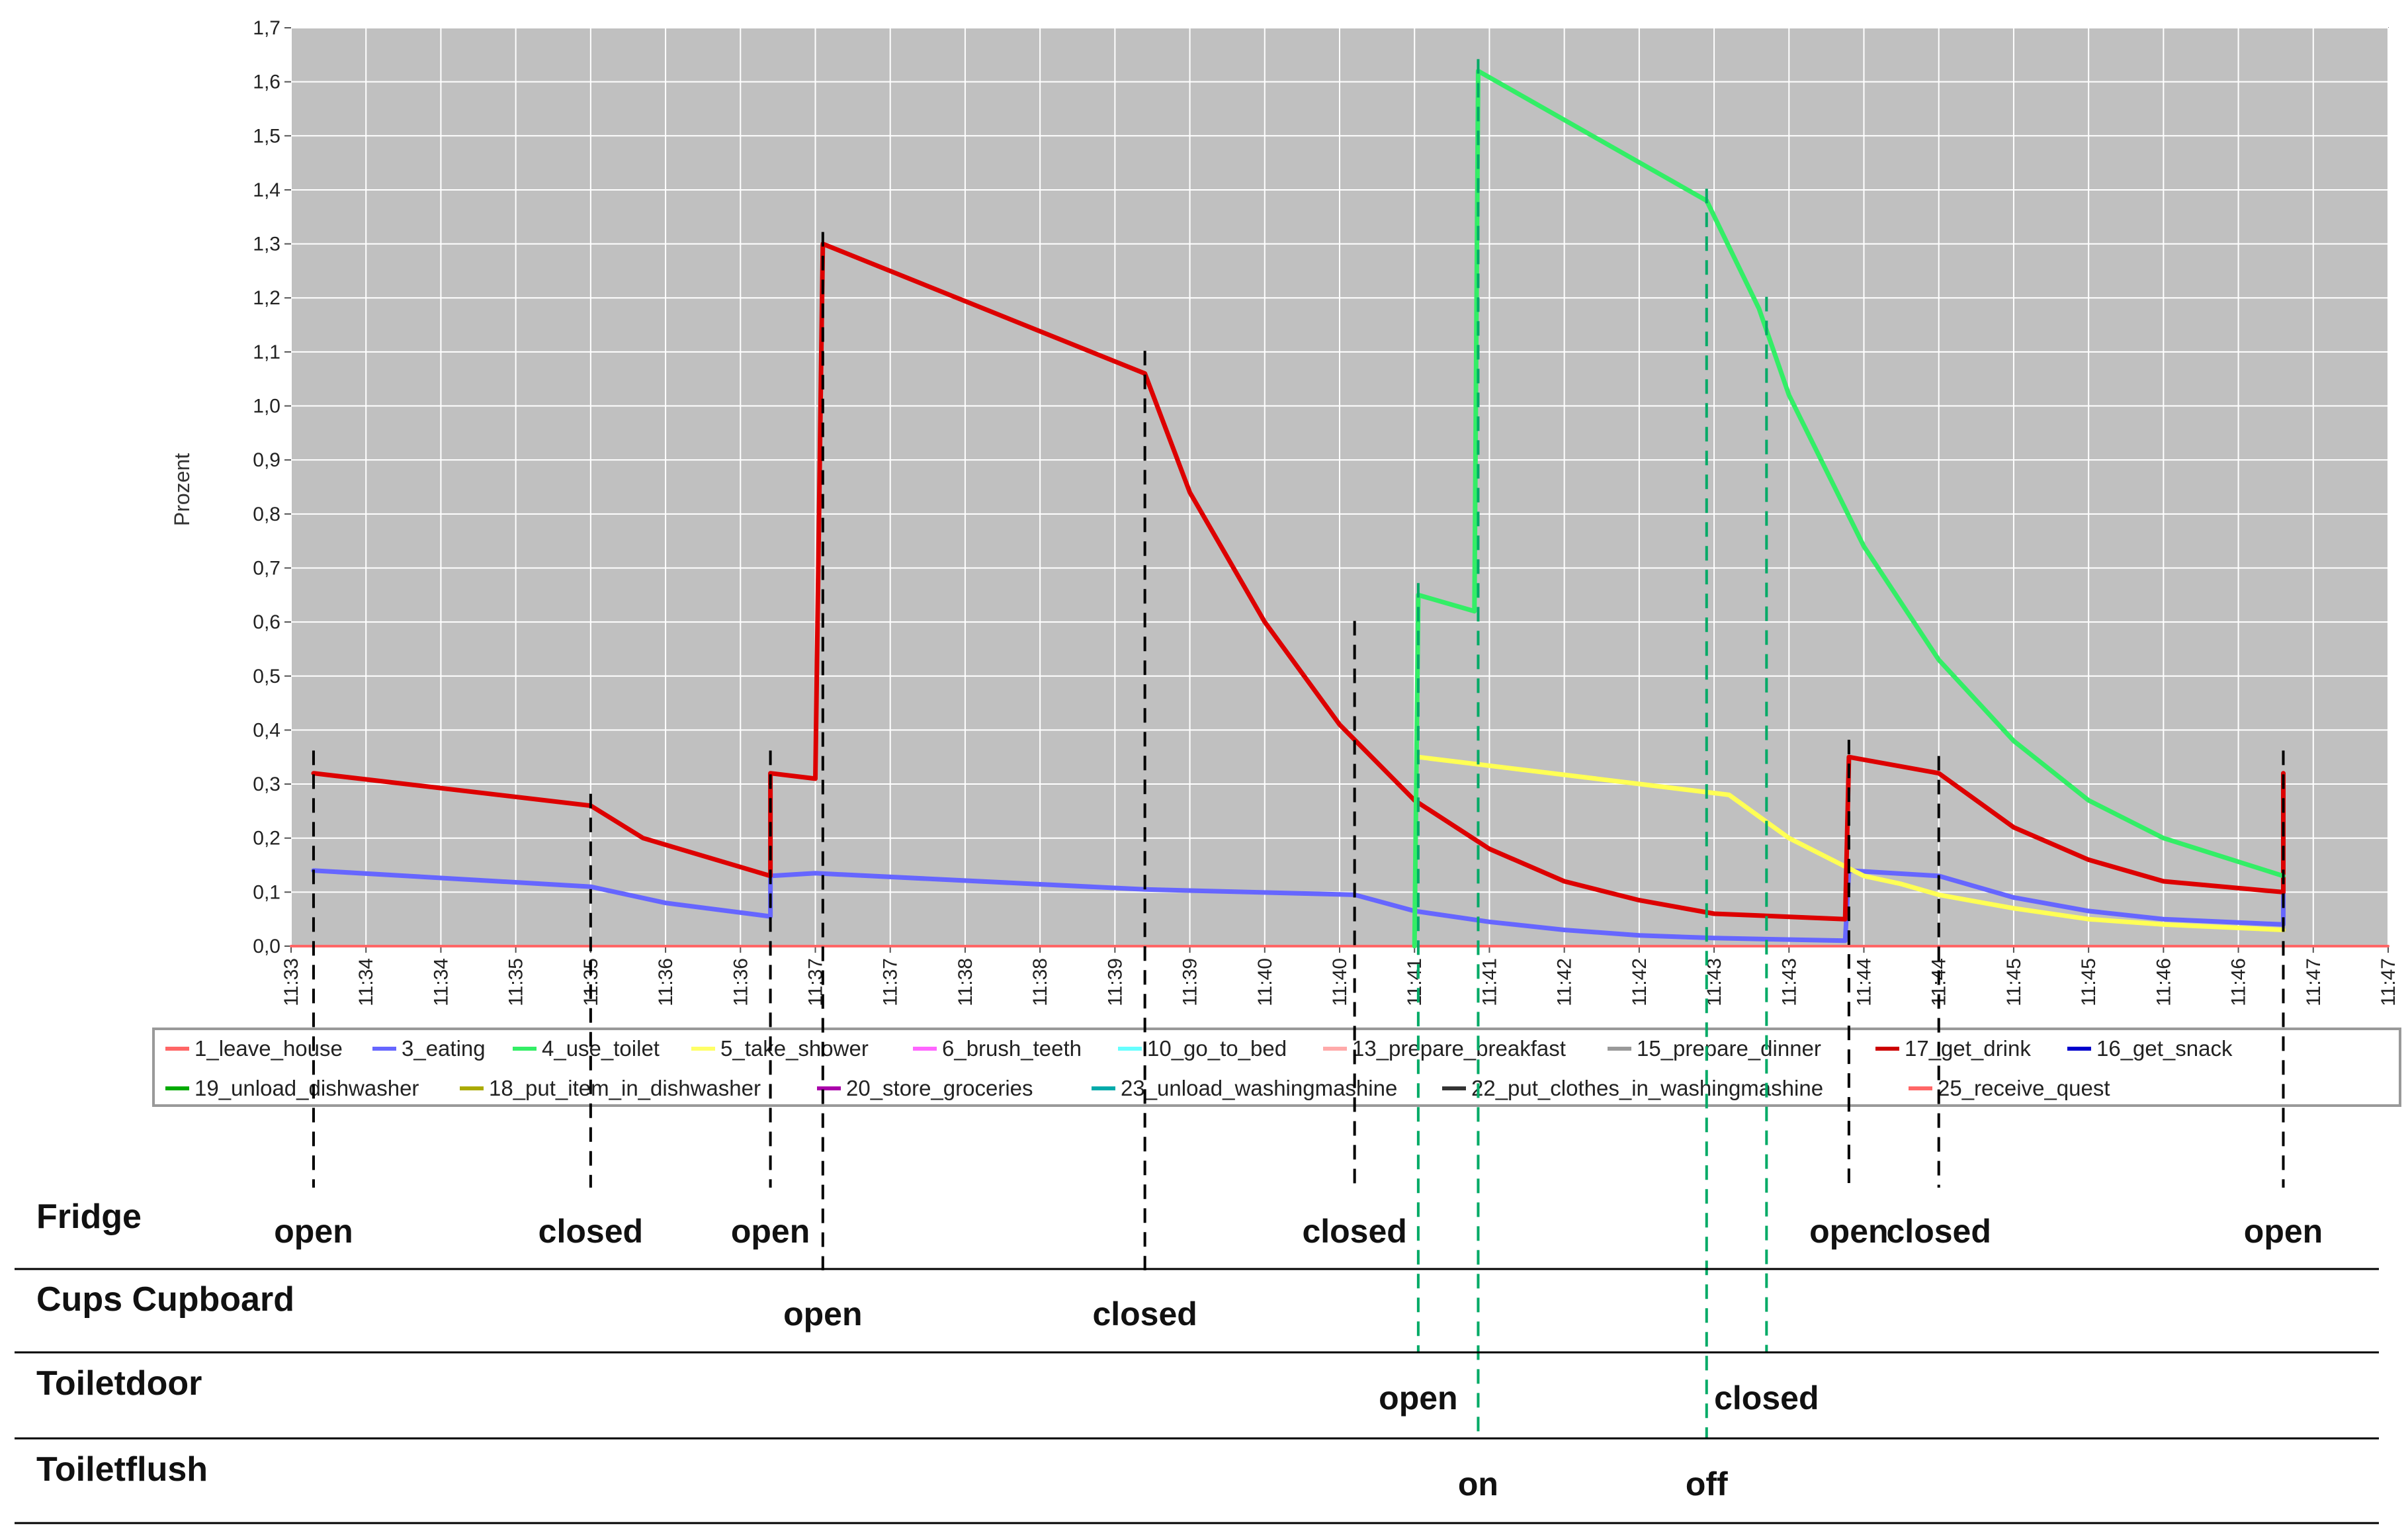  What do you see at coordinates (891, 982) in the screenshot?
I see `x-tick-label: 11:37` at bounding box center [891, 982].